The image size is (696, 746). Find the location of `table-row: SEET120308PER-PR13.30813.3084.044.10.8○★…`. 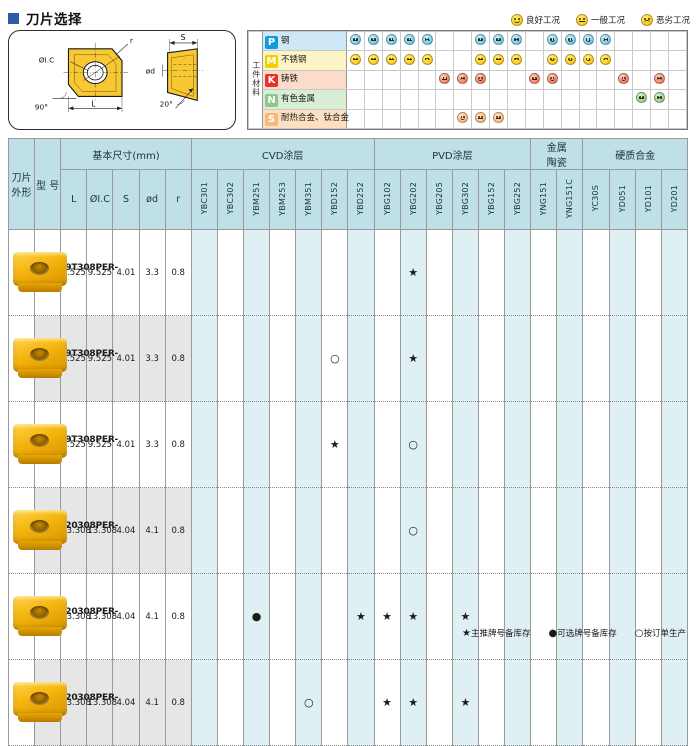

table-row: SEET120308PER-PR13.30813.3084.044.10.8○★… is located at coordinates (348, 702).